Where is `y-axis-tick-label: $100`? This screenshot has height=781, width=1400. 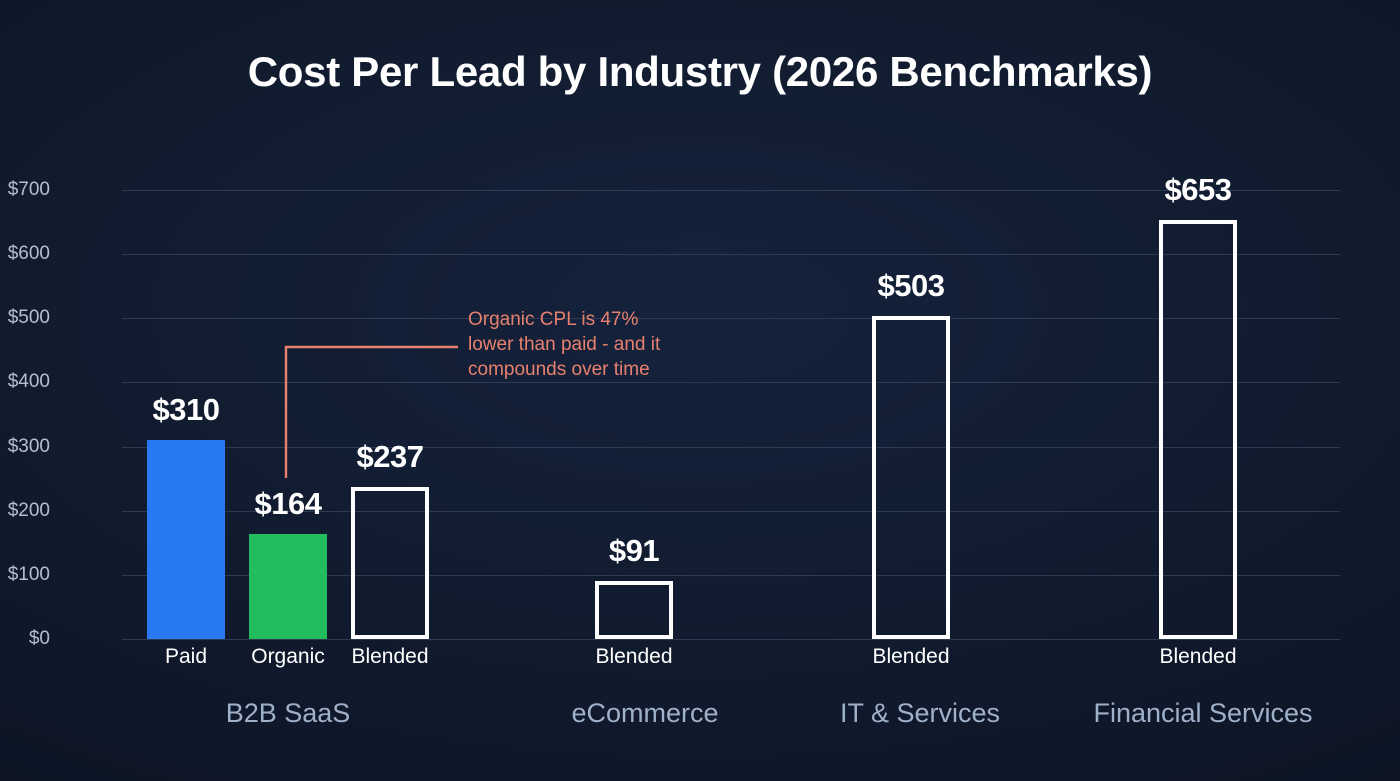
y-axis-tick-label: $100 is located at coordinates (28, 574).